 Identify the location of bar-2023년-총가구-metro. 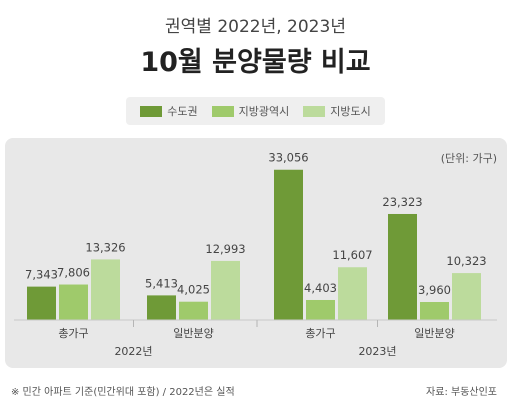
(320, 309).